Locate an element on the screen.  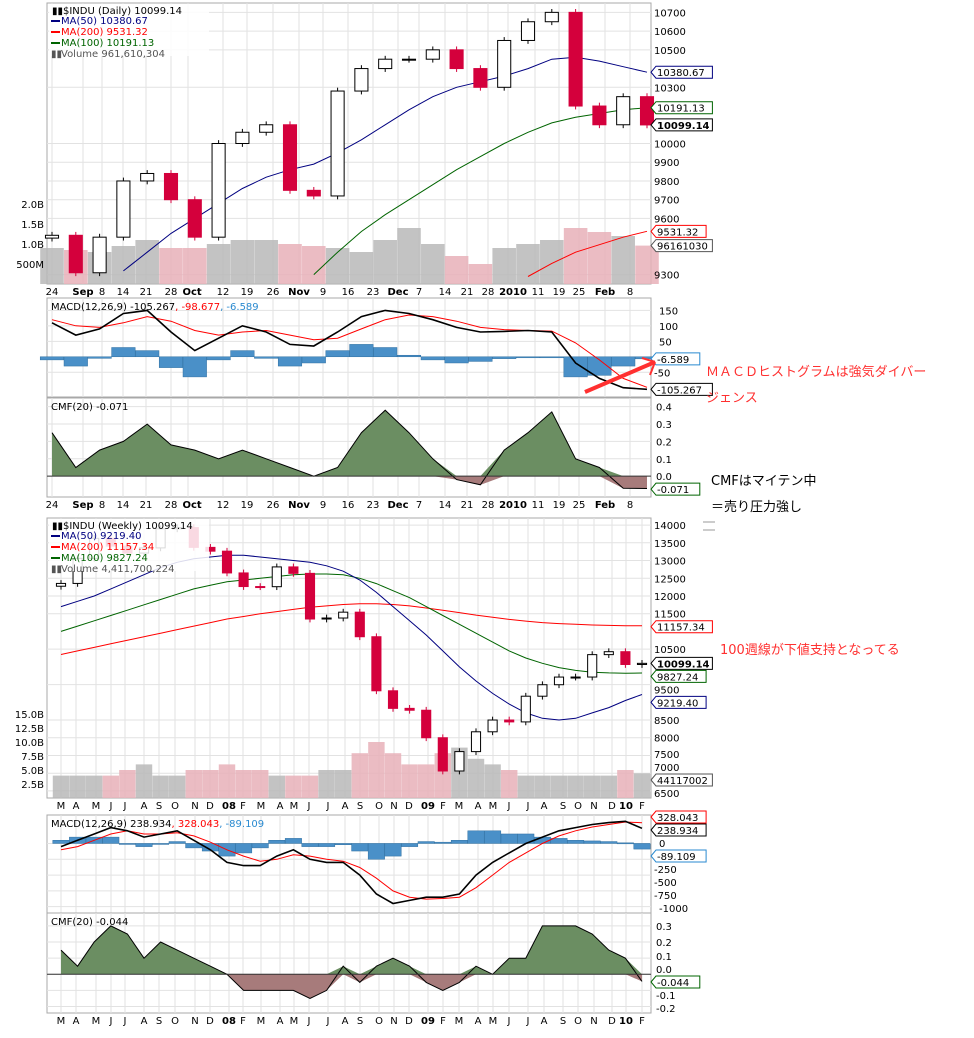
weekly-x-tick: S is located at coordinates (563, 806).